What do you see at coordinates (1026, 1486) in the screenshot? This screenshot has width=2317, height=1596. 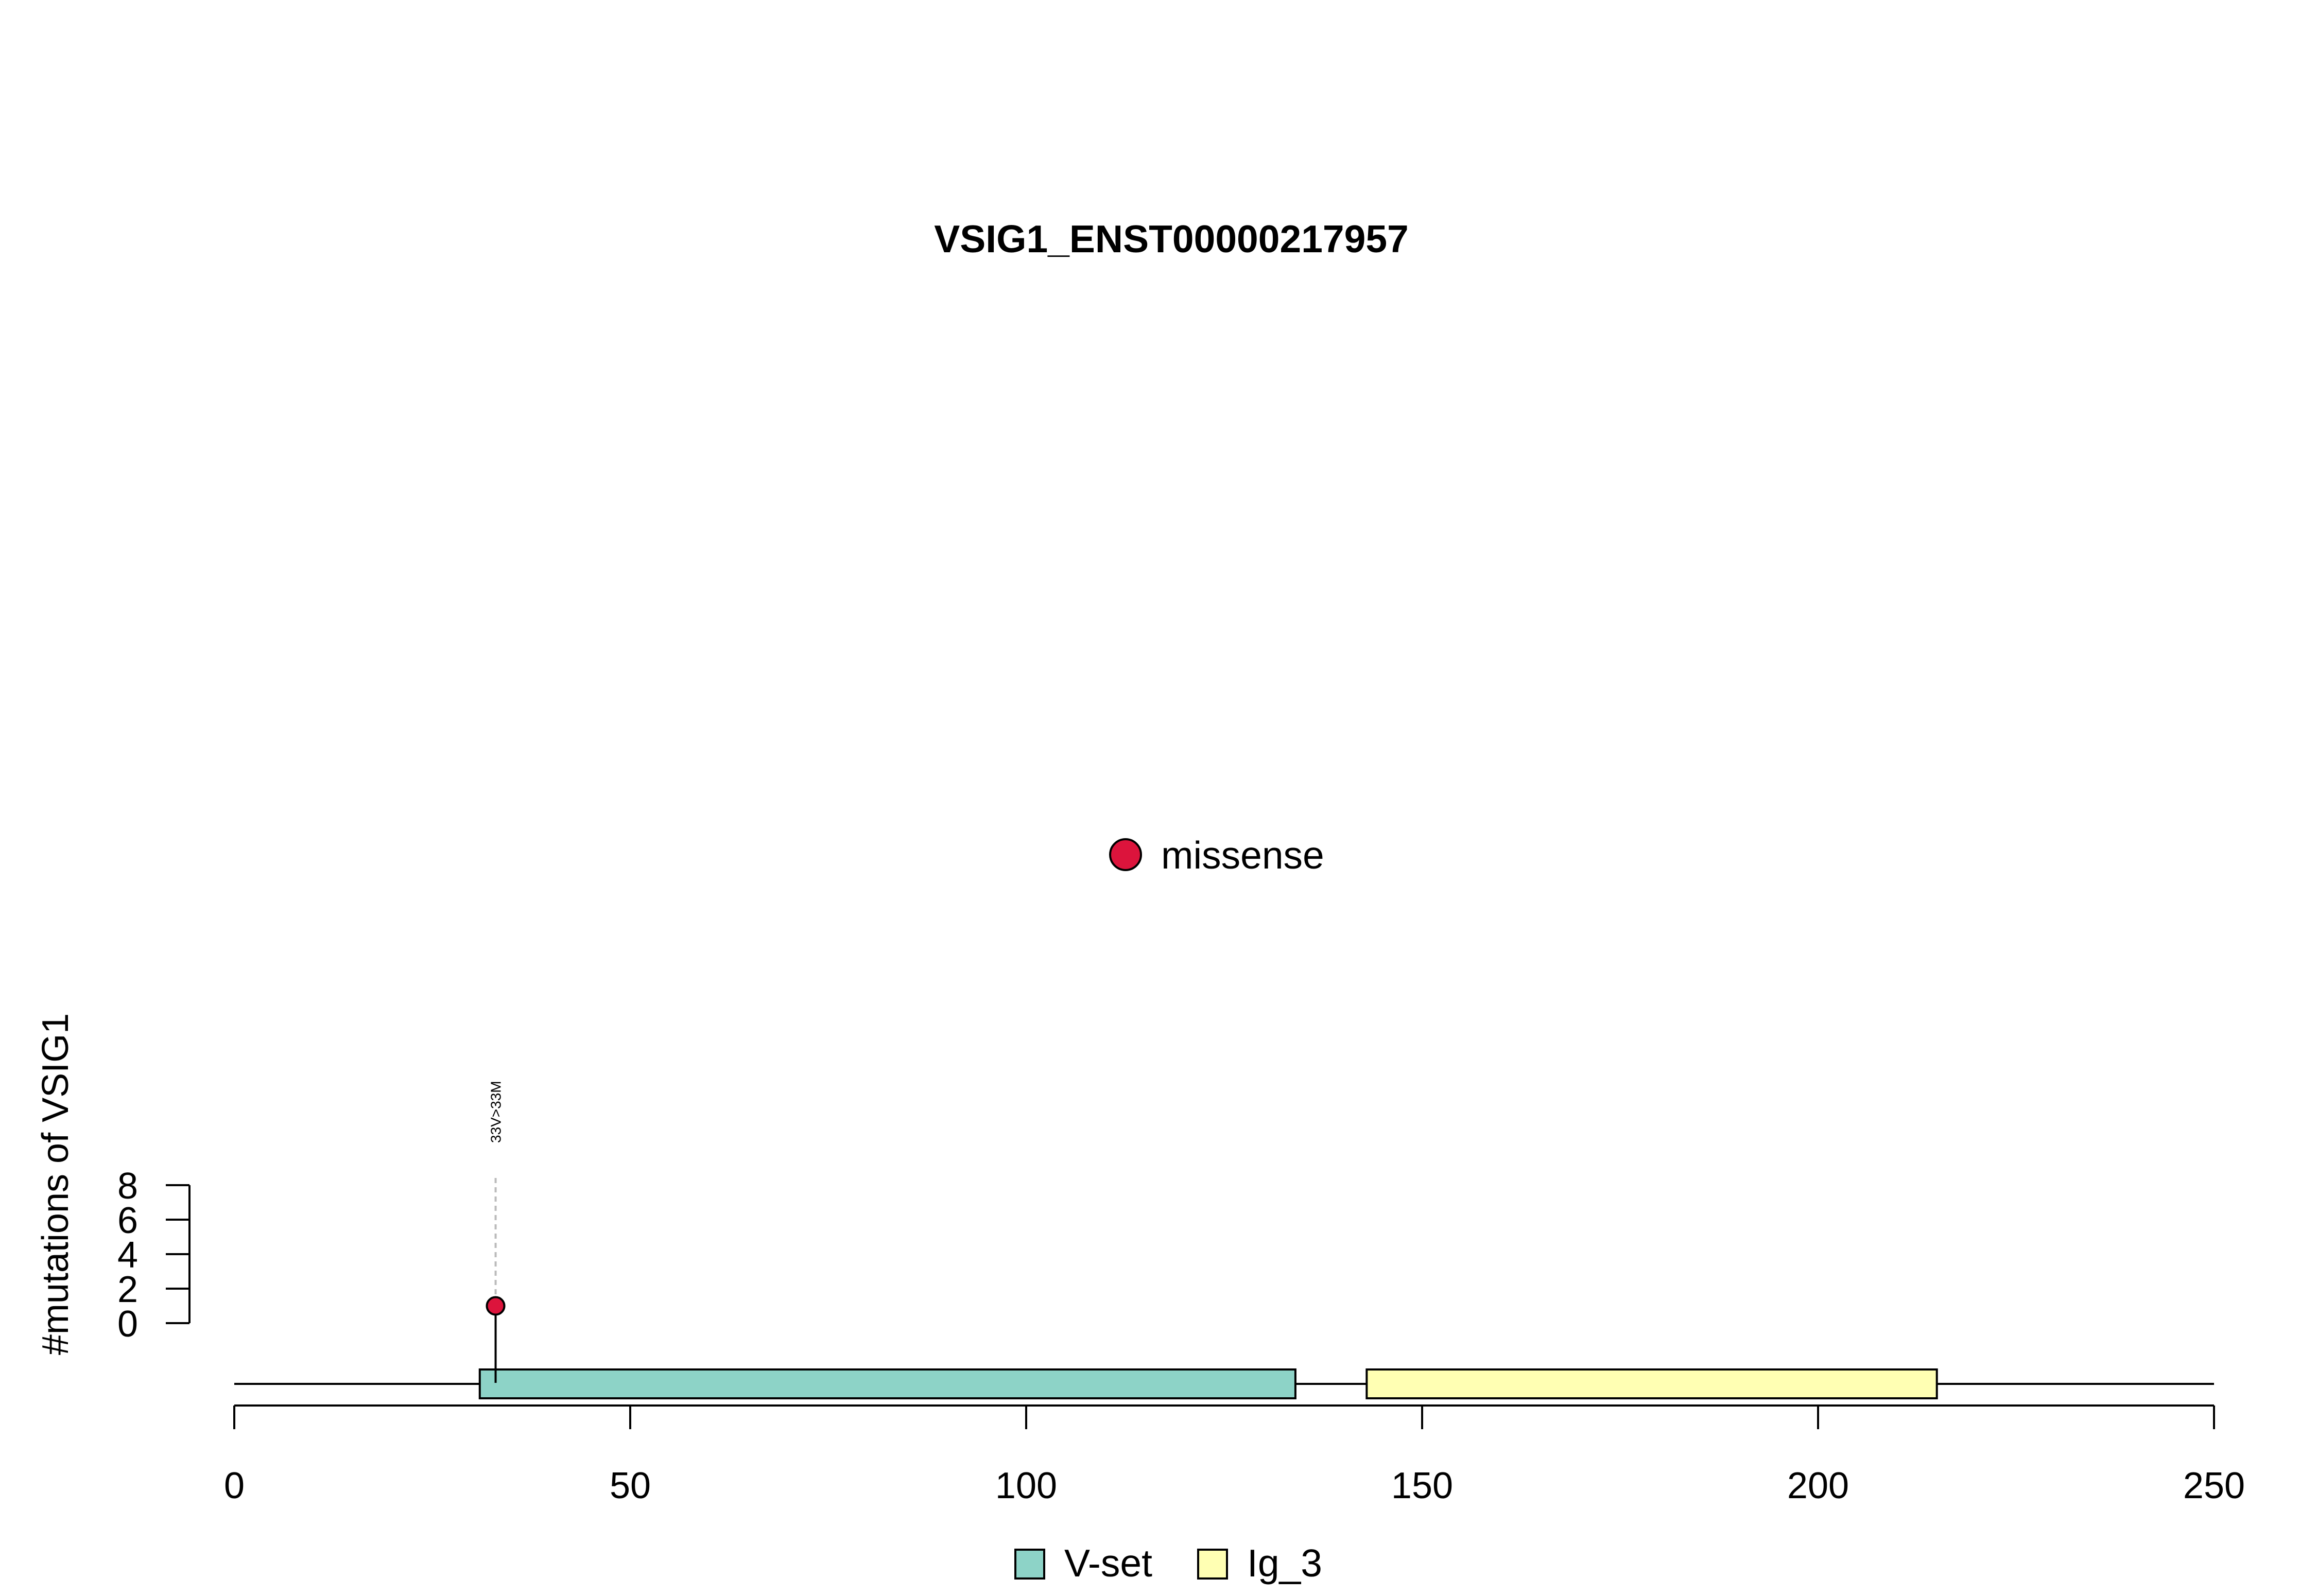 I see `x-tick-label-100: 100` at bounding box center [1026, 1486].